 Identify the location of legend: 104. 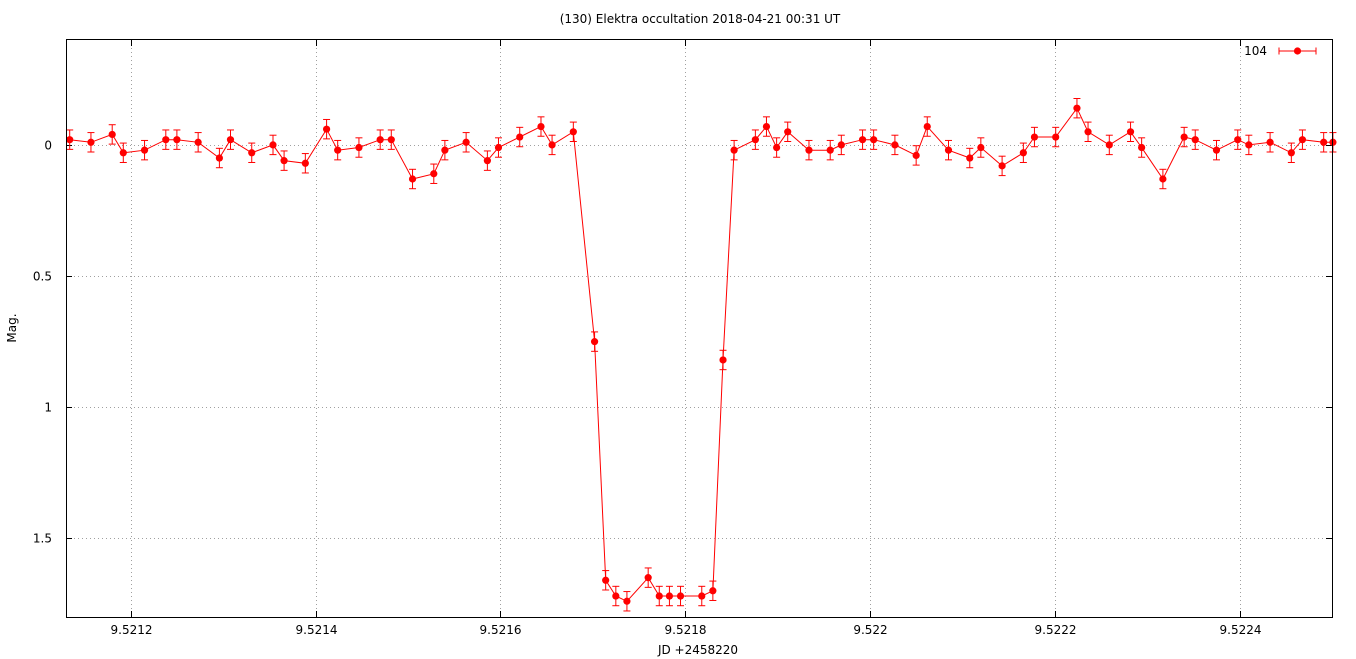
(1280, 51).